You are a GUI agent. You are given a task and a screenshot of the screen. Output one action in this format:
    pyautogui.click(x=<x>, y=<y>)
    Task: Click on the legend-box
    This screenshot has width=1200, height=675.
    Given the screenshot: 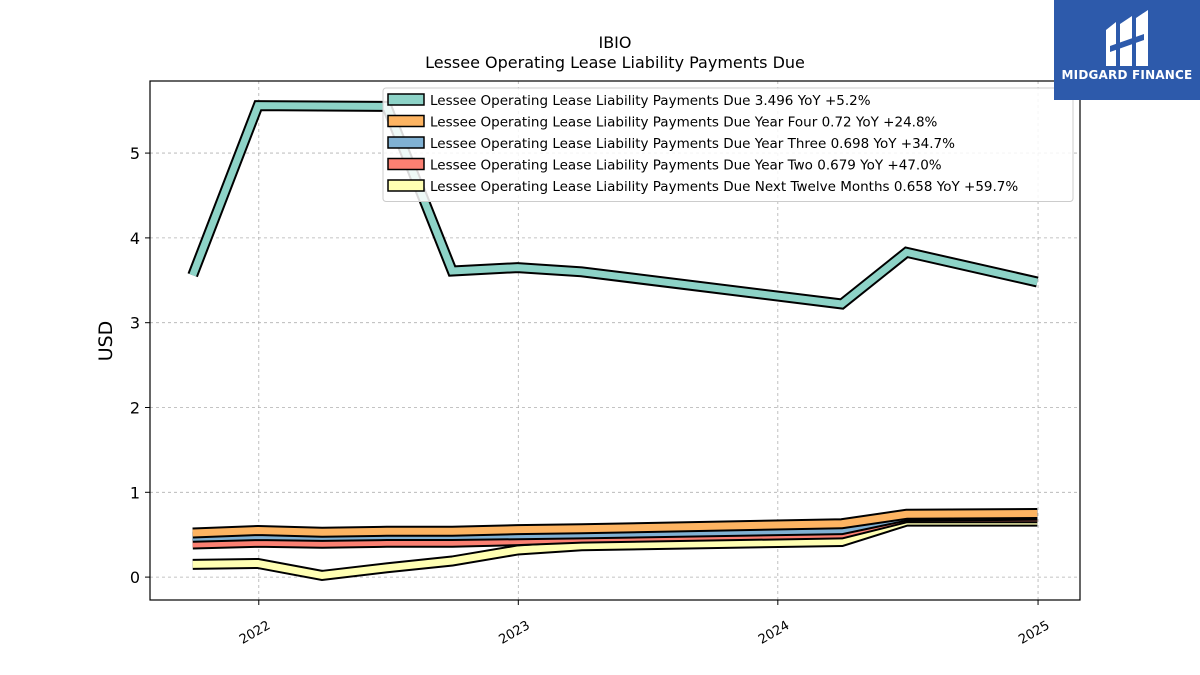 What is the action you would take?
    pyautogui.click(x=728, y=144)
    